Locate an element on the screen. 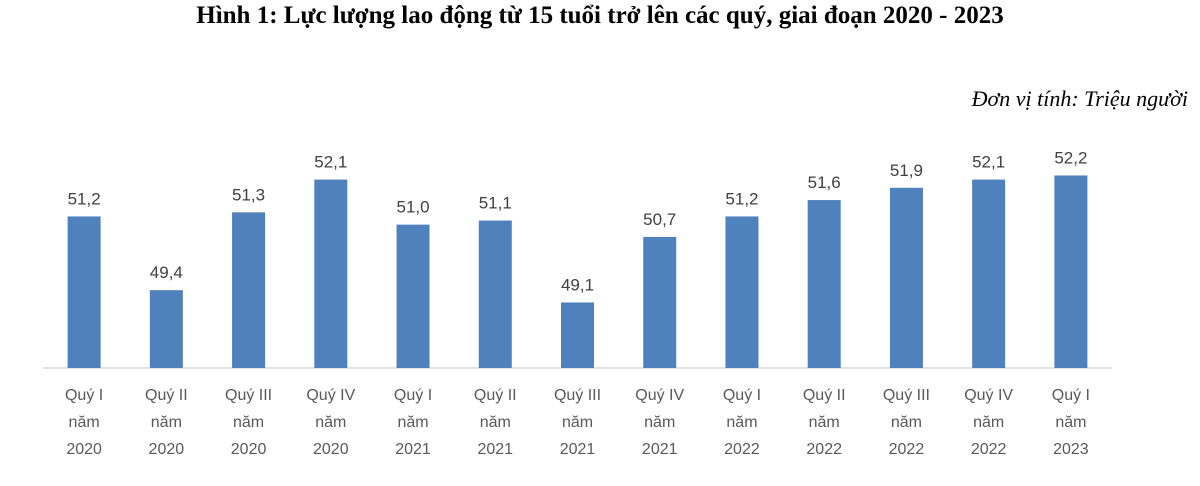  value-label-6: 49,1 is located at coordinates (577, 284).